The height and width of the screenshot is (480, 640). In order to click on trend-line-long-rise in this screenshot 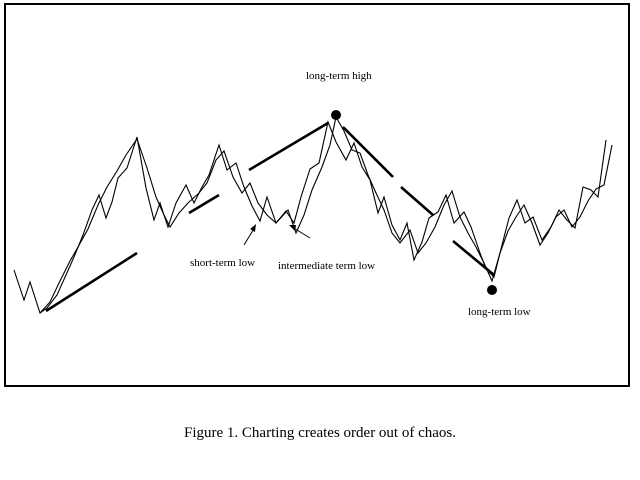, I will do `click(288, 146)`.